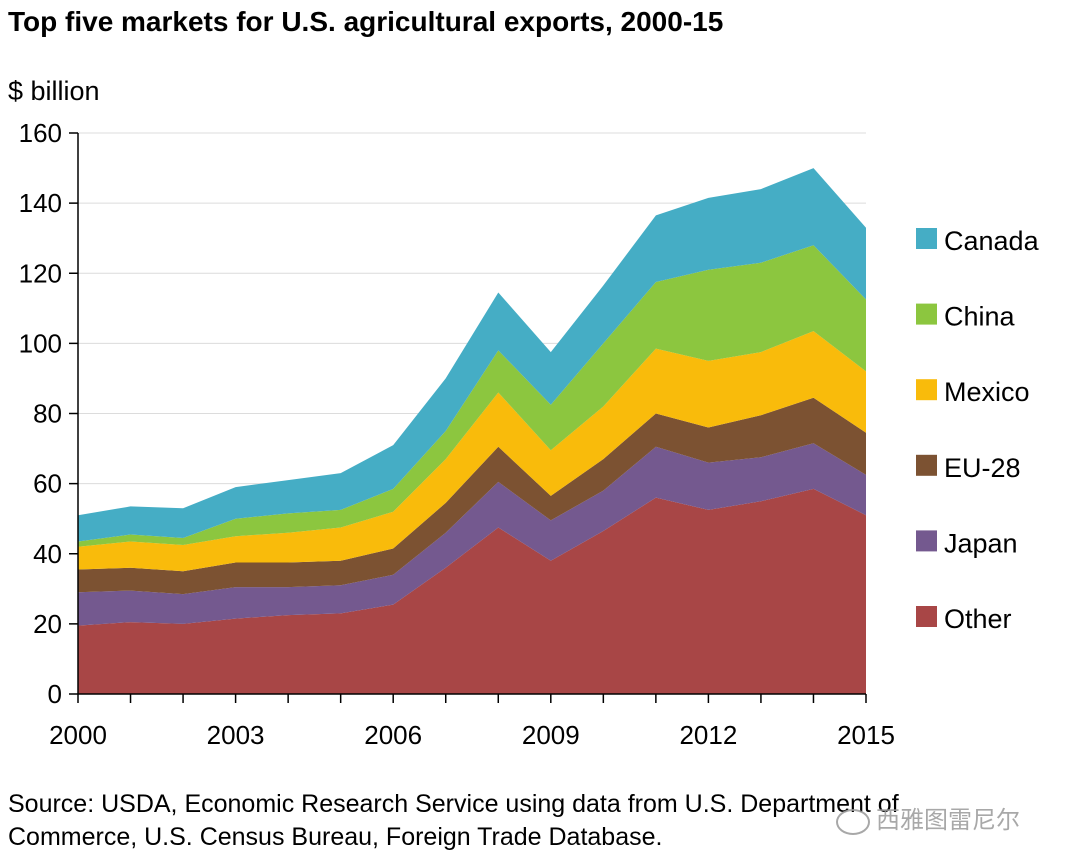  I want to click on legend-label-china: China, so click(980, 317).